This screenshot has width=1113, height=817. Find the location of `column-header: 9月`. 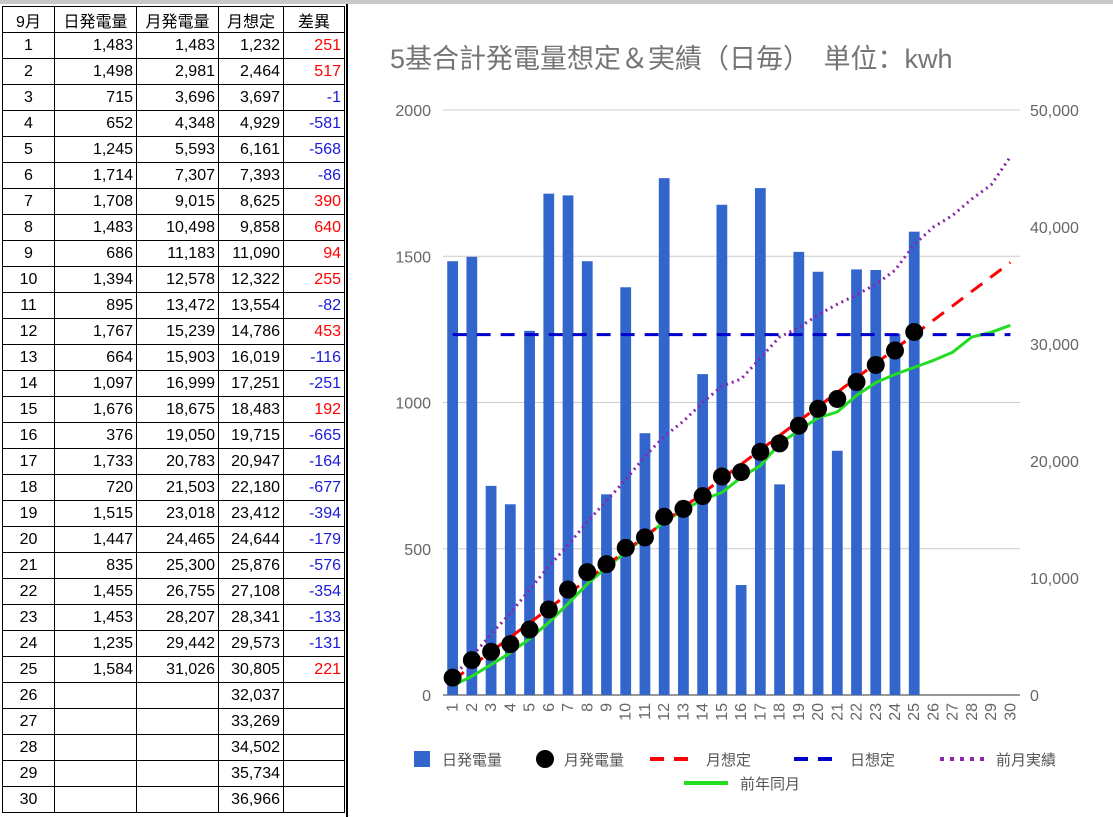

column-header: 9月 is located at coordinates (28, 19).